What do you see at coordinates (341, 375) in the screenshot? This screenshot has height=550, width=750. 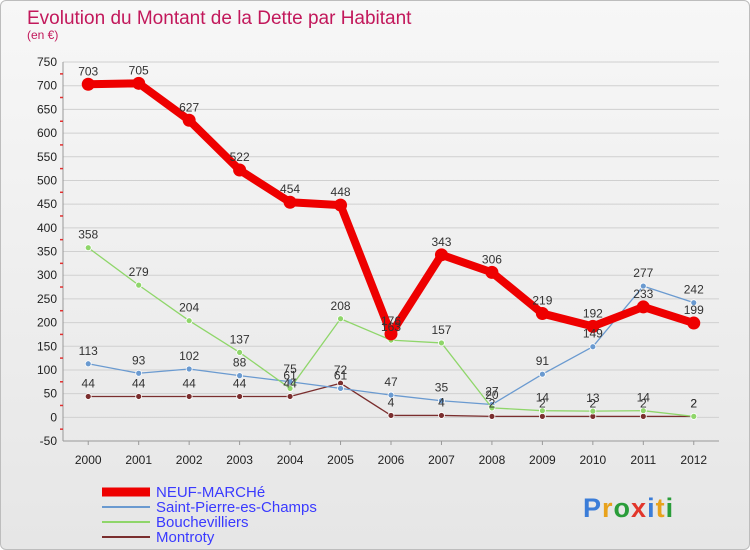 I see `data-label: 61` at bounding box center [341, 375].